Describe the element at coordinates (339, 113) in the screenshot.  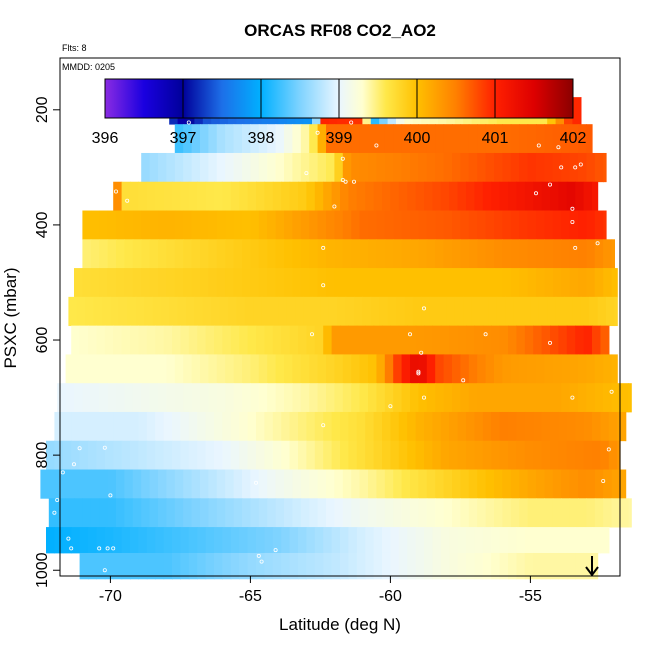
I see `colorbar-ticks: 396 397 398 399 400 401 402` at that location.